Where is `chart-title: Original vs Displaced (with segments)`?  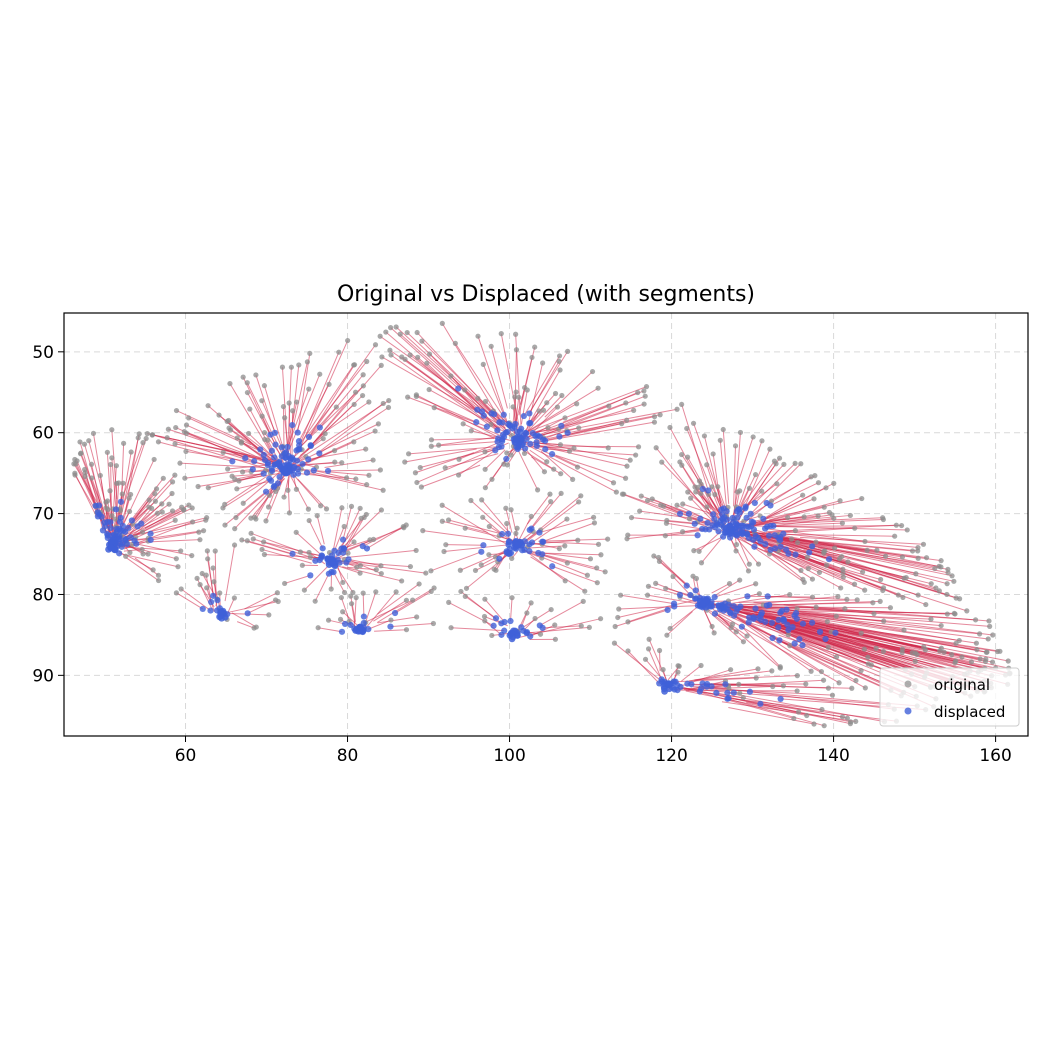
chart-title: Original vs Displaced (with segments) is located at coordinates (546, 294).